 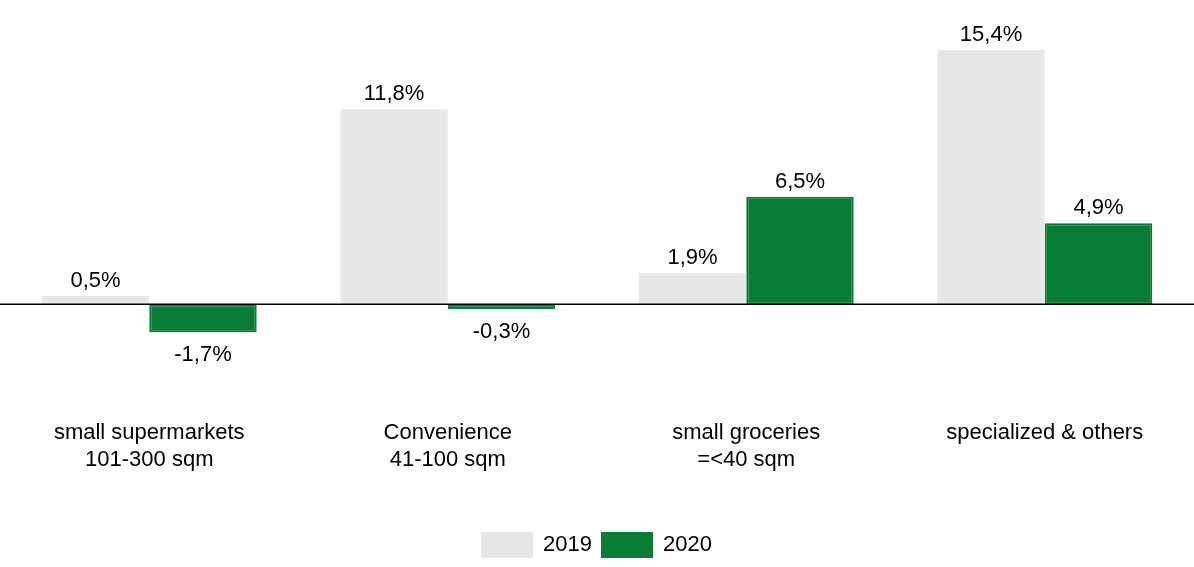 What do you see at coordinates (203, 354) in the screenshot?
I see `data-label: -1,7%` at bounding box center [203, 354].